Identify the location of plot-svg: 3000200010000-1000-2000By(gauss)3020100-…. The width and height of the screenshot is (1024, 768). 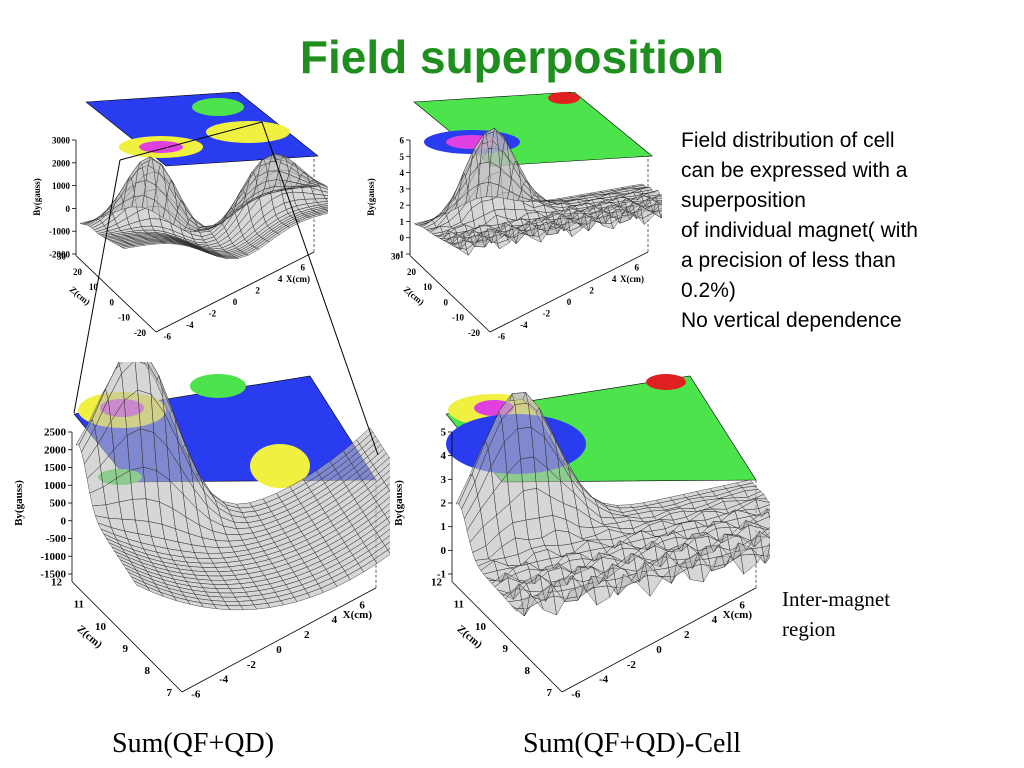
(180, 216).